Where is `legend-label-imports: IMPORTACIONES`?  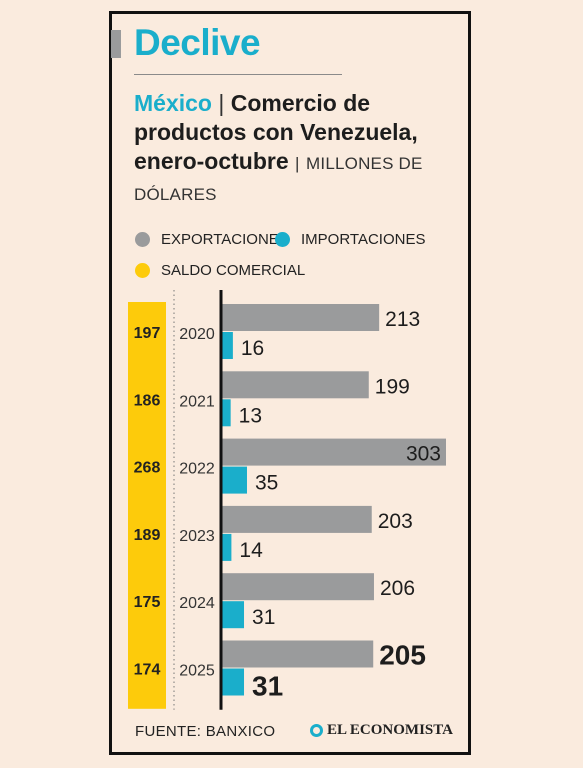 legend-label-imports: IMPORTACIONES is located at coordinates (363, 239).